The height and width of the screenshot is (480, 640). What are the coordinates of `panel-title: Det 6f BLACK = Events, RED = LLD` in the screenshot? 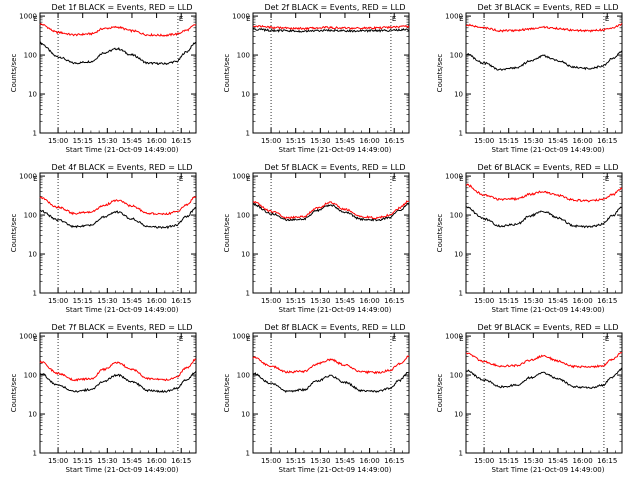 It's located at (547, 167).